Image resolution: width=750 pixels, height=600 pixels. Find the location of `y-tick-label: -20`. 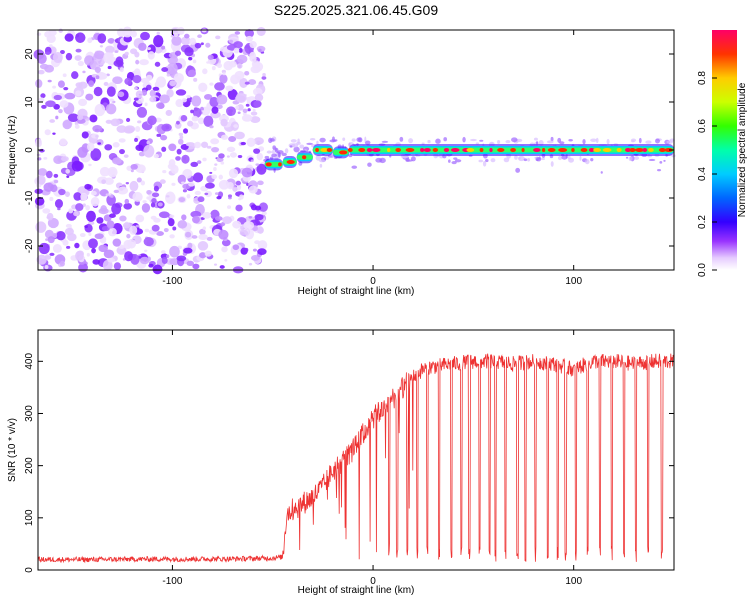

y-tick-label: -20 is located at coordinates (29, 245).